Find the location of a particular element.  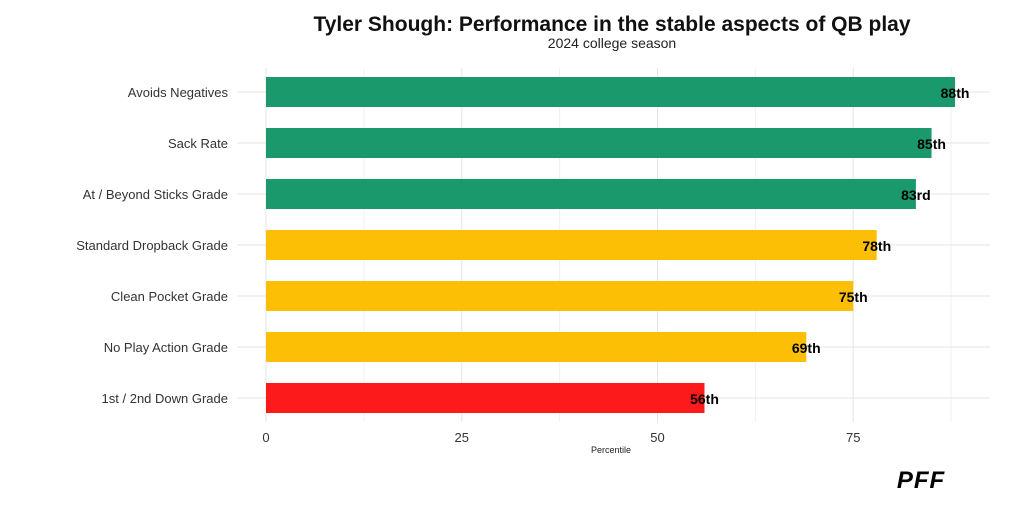

x-tick-label: 0 is located at coordinates (265, 437).